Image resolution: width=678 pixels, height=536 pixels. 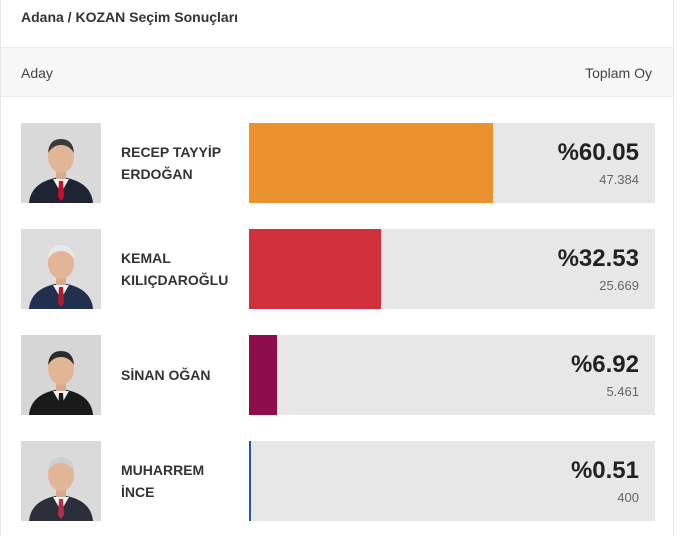 What do you see at coordinates (628, 497) in the screenshot?
I see `vote-count: 400` at bounding box center [628, 497].